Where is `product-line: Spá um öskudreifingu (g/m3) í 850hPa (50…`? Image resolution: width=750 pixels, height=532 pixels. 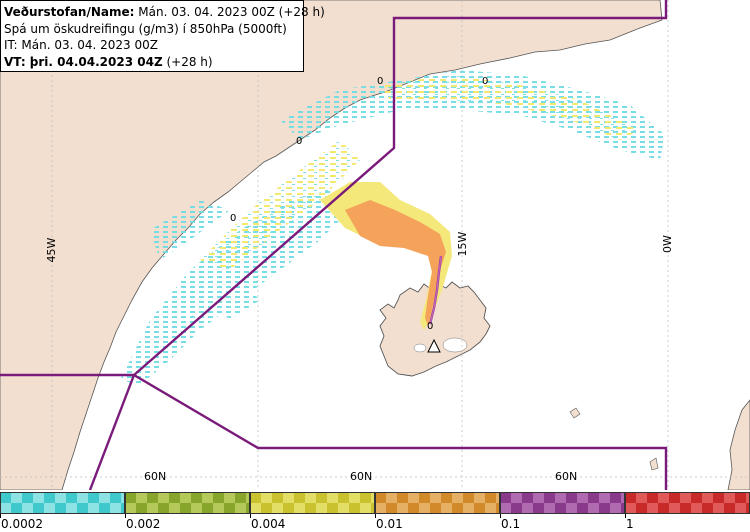
product-line: Spá um öskudreifingu (g/m3) í 850hPa (50… is located at coordinates (145, 28).